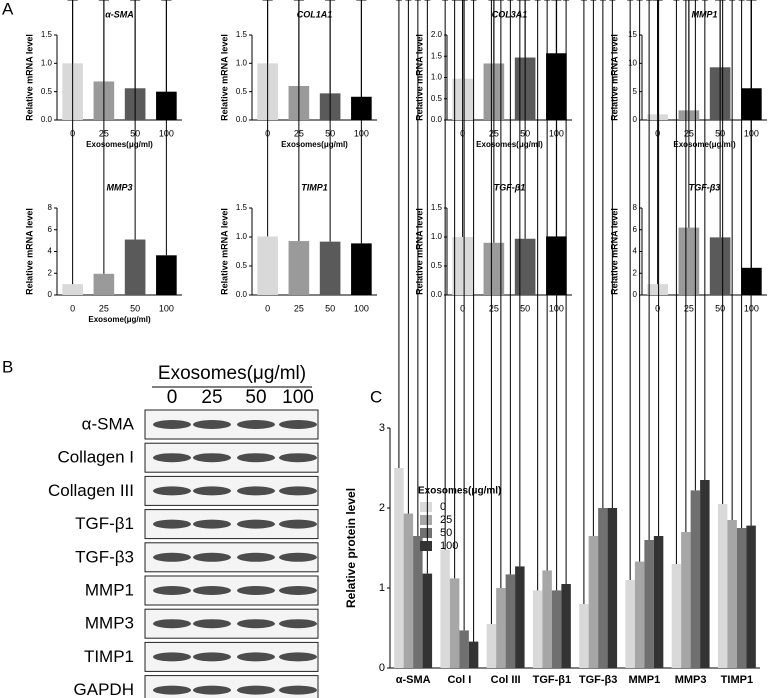 The width and height of the screenshot is (778, 698). What do you see at coordinates (426, 546) in the screenshot?
I see `legend-swatch` at bounding box center [426, 546].